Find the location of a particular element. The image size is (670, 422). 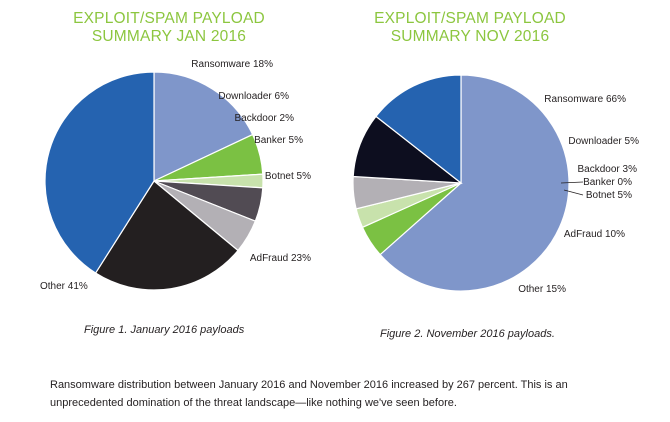

caption-figure-1: Figure 1. January 2016 payloads is located at coordinates (164, 330).